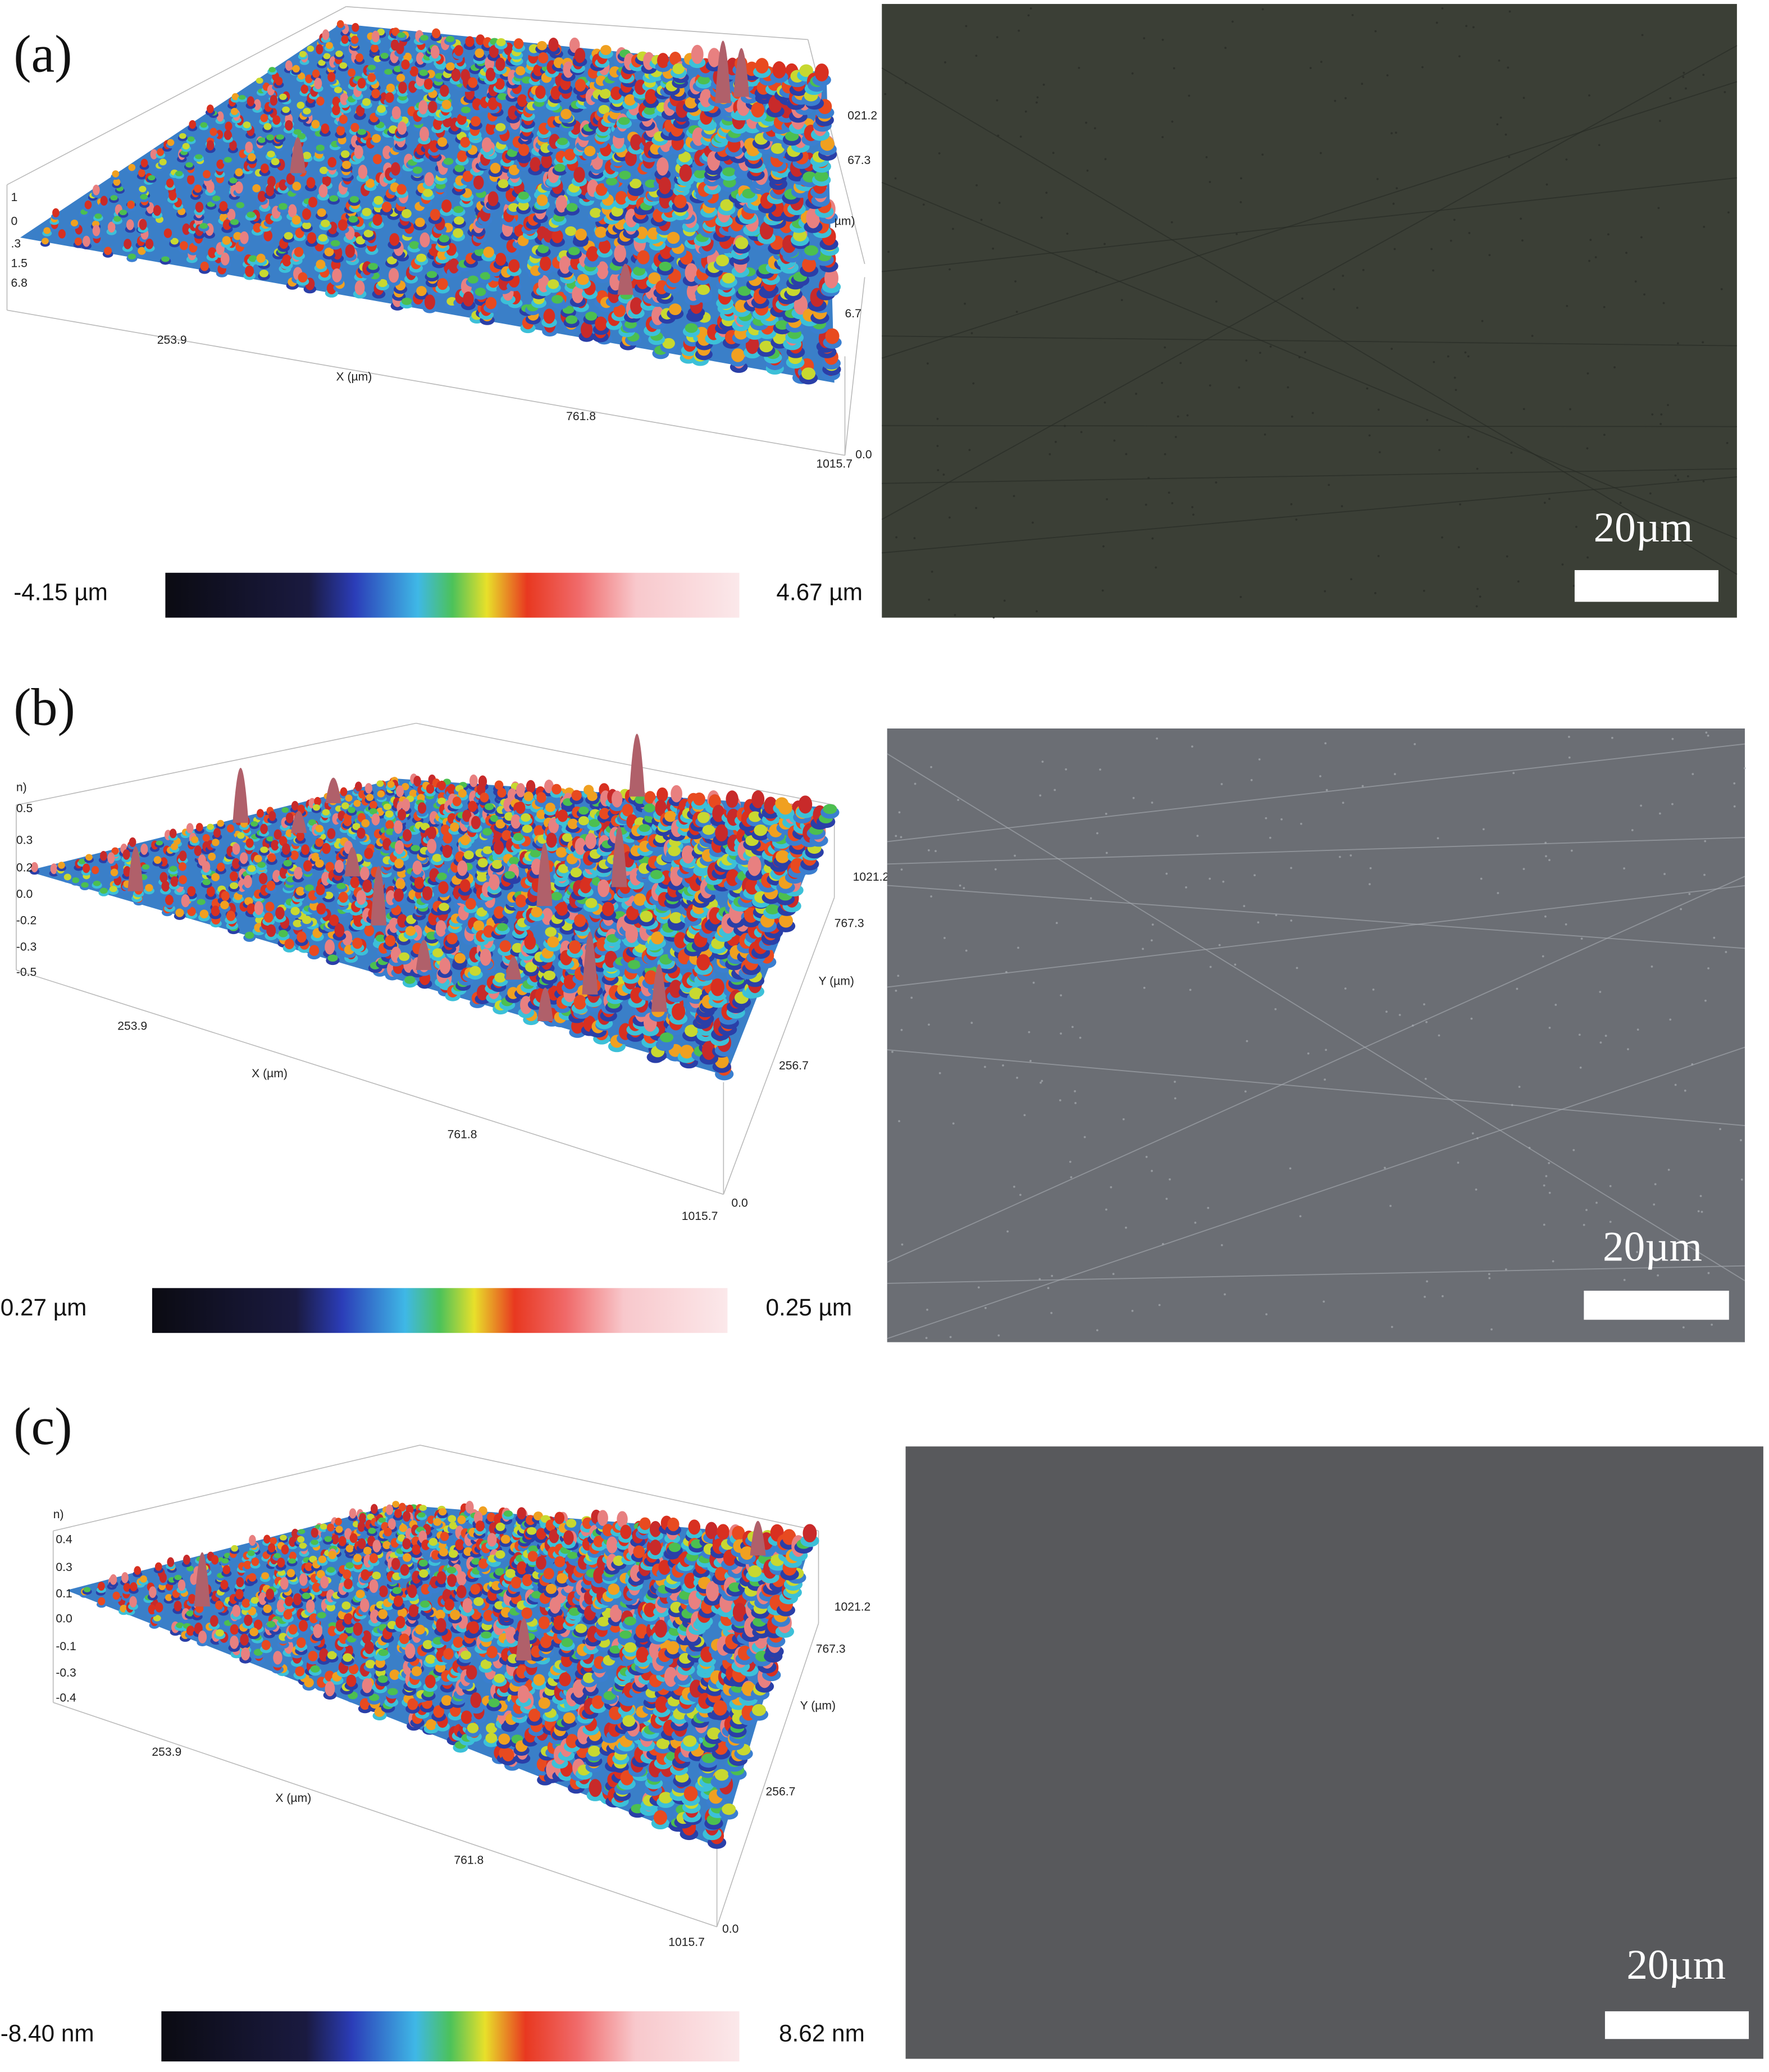 This screenshot has width=1769, height=2072. What do you see at coordinates (176, 95) in the screenshot?
I see `box-edge` at bounding box center [176, 95].